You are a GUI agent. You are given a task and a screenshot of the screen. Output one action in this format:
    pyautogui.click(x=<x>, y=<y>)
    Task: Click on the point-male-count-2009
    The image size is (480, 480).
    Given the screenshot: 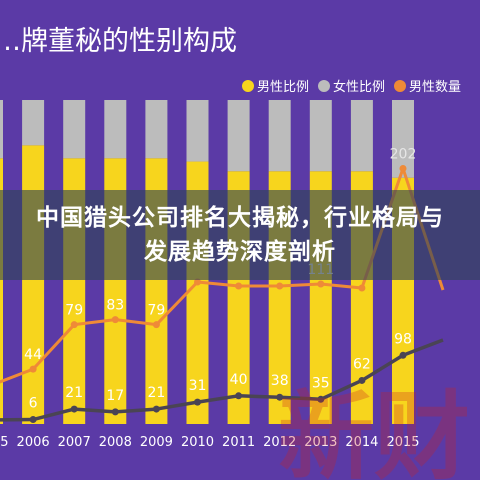 What is the action you would take?
    pyautogui.click(x=156, y=325)
    